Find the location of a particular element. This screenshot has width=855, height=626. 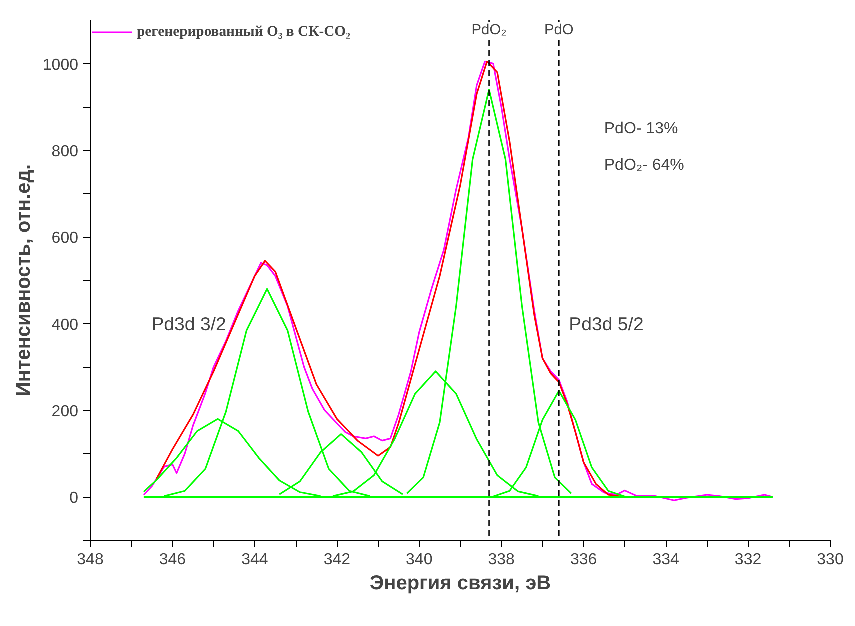

y-tick-label: 0 is located at coordinates (74, 499).